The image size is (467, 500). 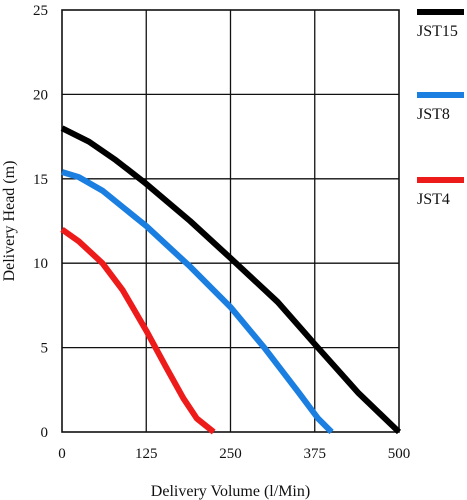 I want to click on y-axis-label: Delivery Head (m), so click(x=9, y=221).